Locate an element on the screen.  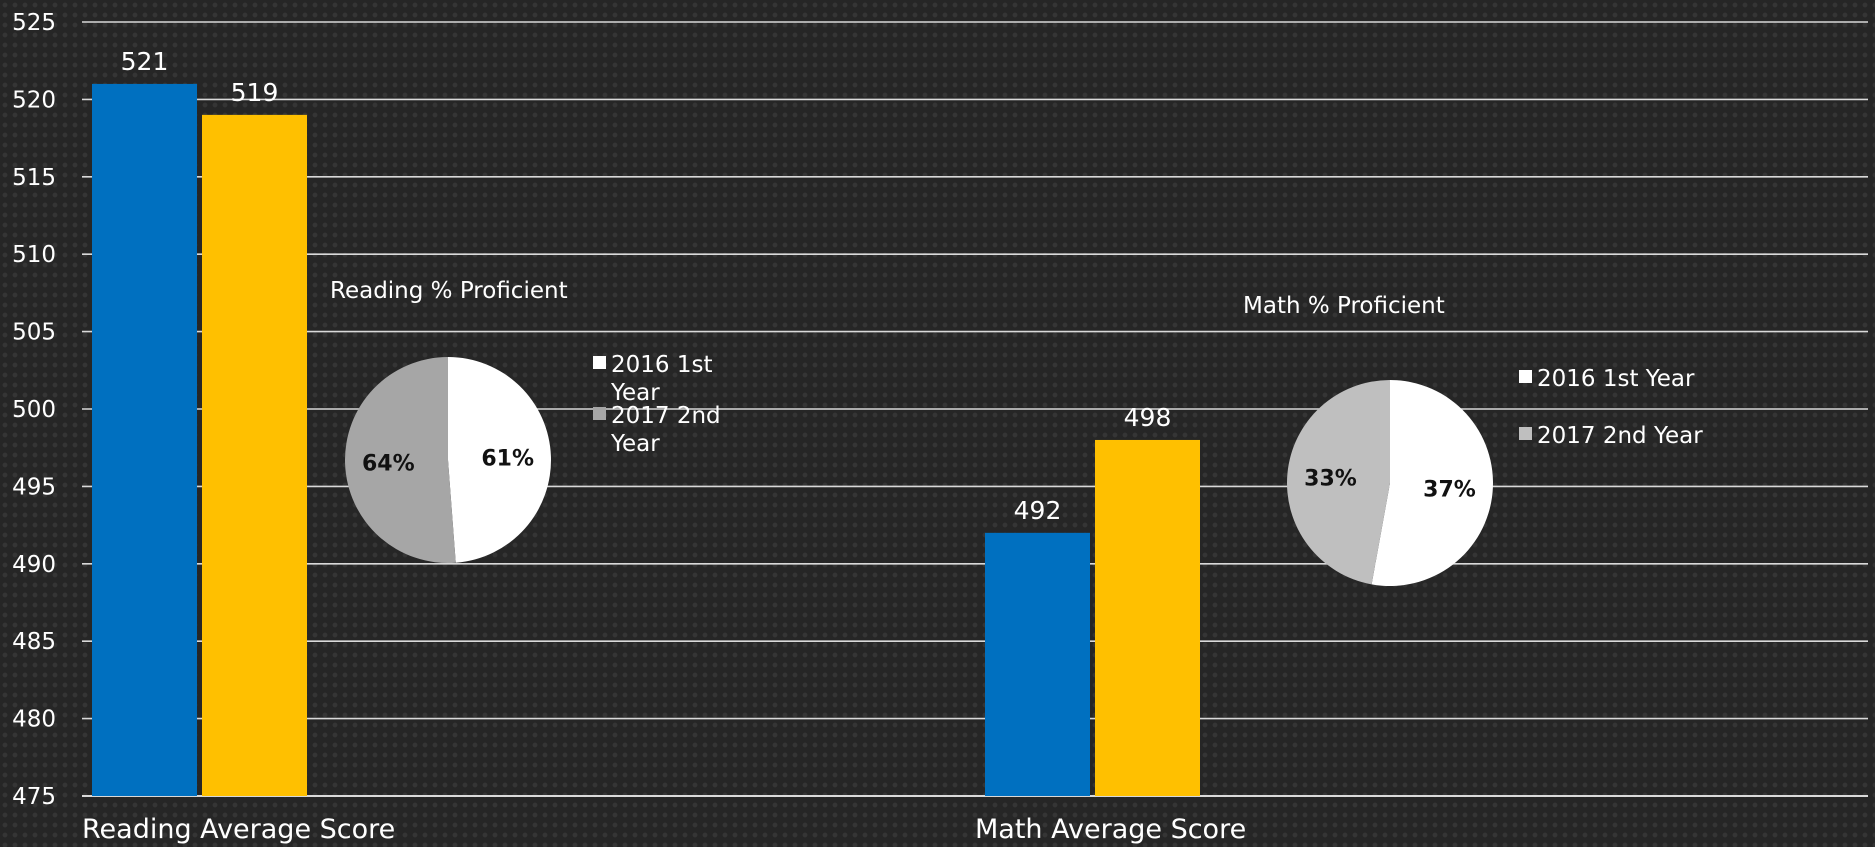
pie-data-label: 33% is located at coordinates (1330, 479).